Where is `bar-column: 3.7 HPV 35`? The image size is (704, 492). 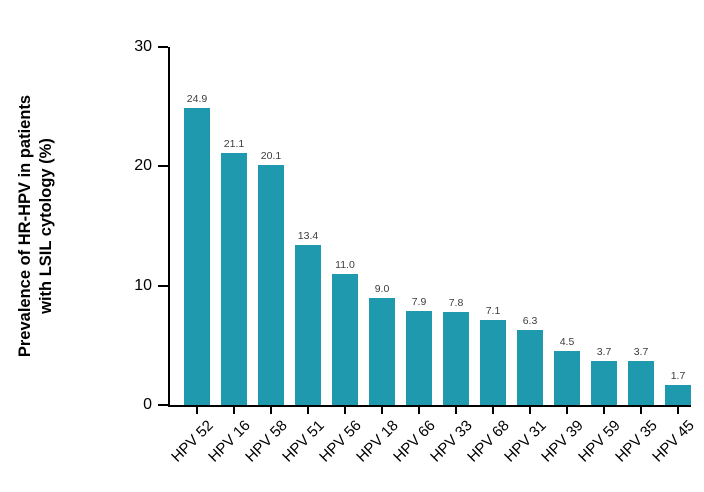 bar-column: 3.7 HPV 35 is located at coordinates (636, 256).